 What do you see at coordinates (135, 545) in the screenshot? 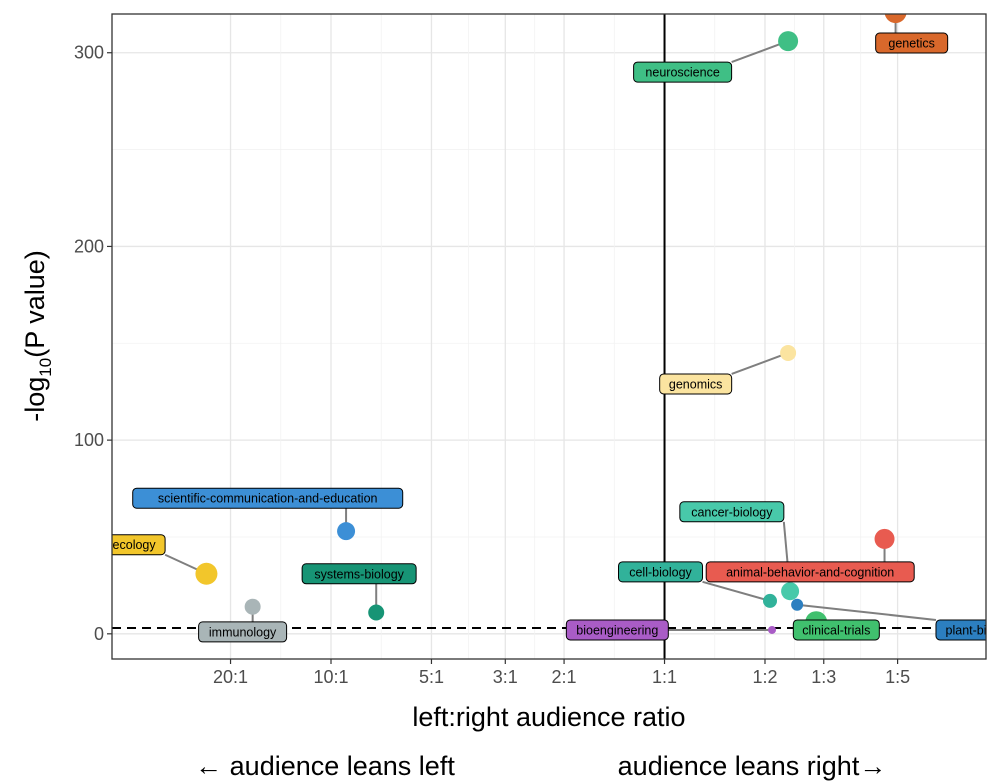
I see `label-text: ecology` at bounding box center [135, 545].